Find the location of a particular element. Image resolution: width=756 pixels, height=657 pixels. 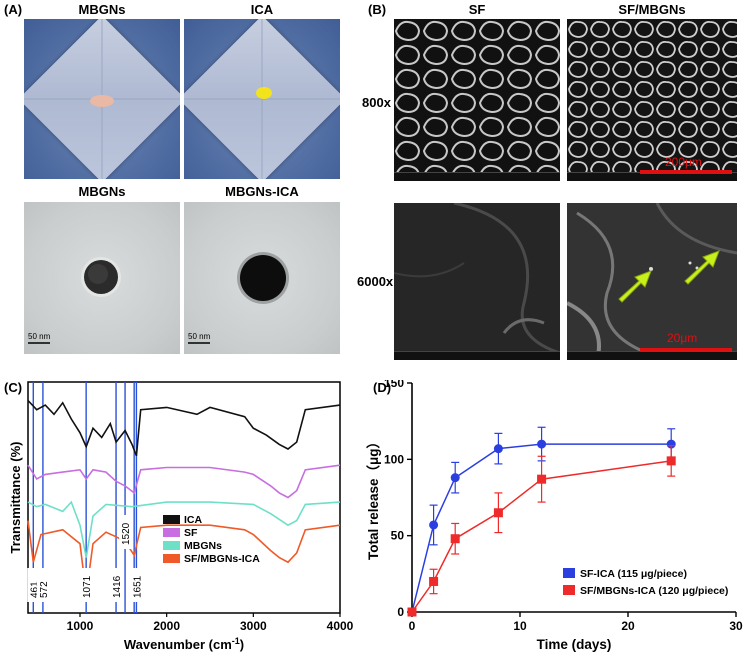

peak-label: 1651 is located at coordinates (137, 586).